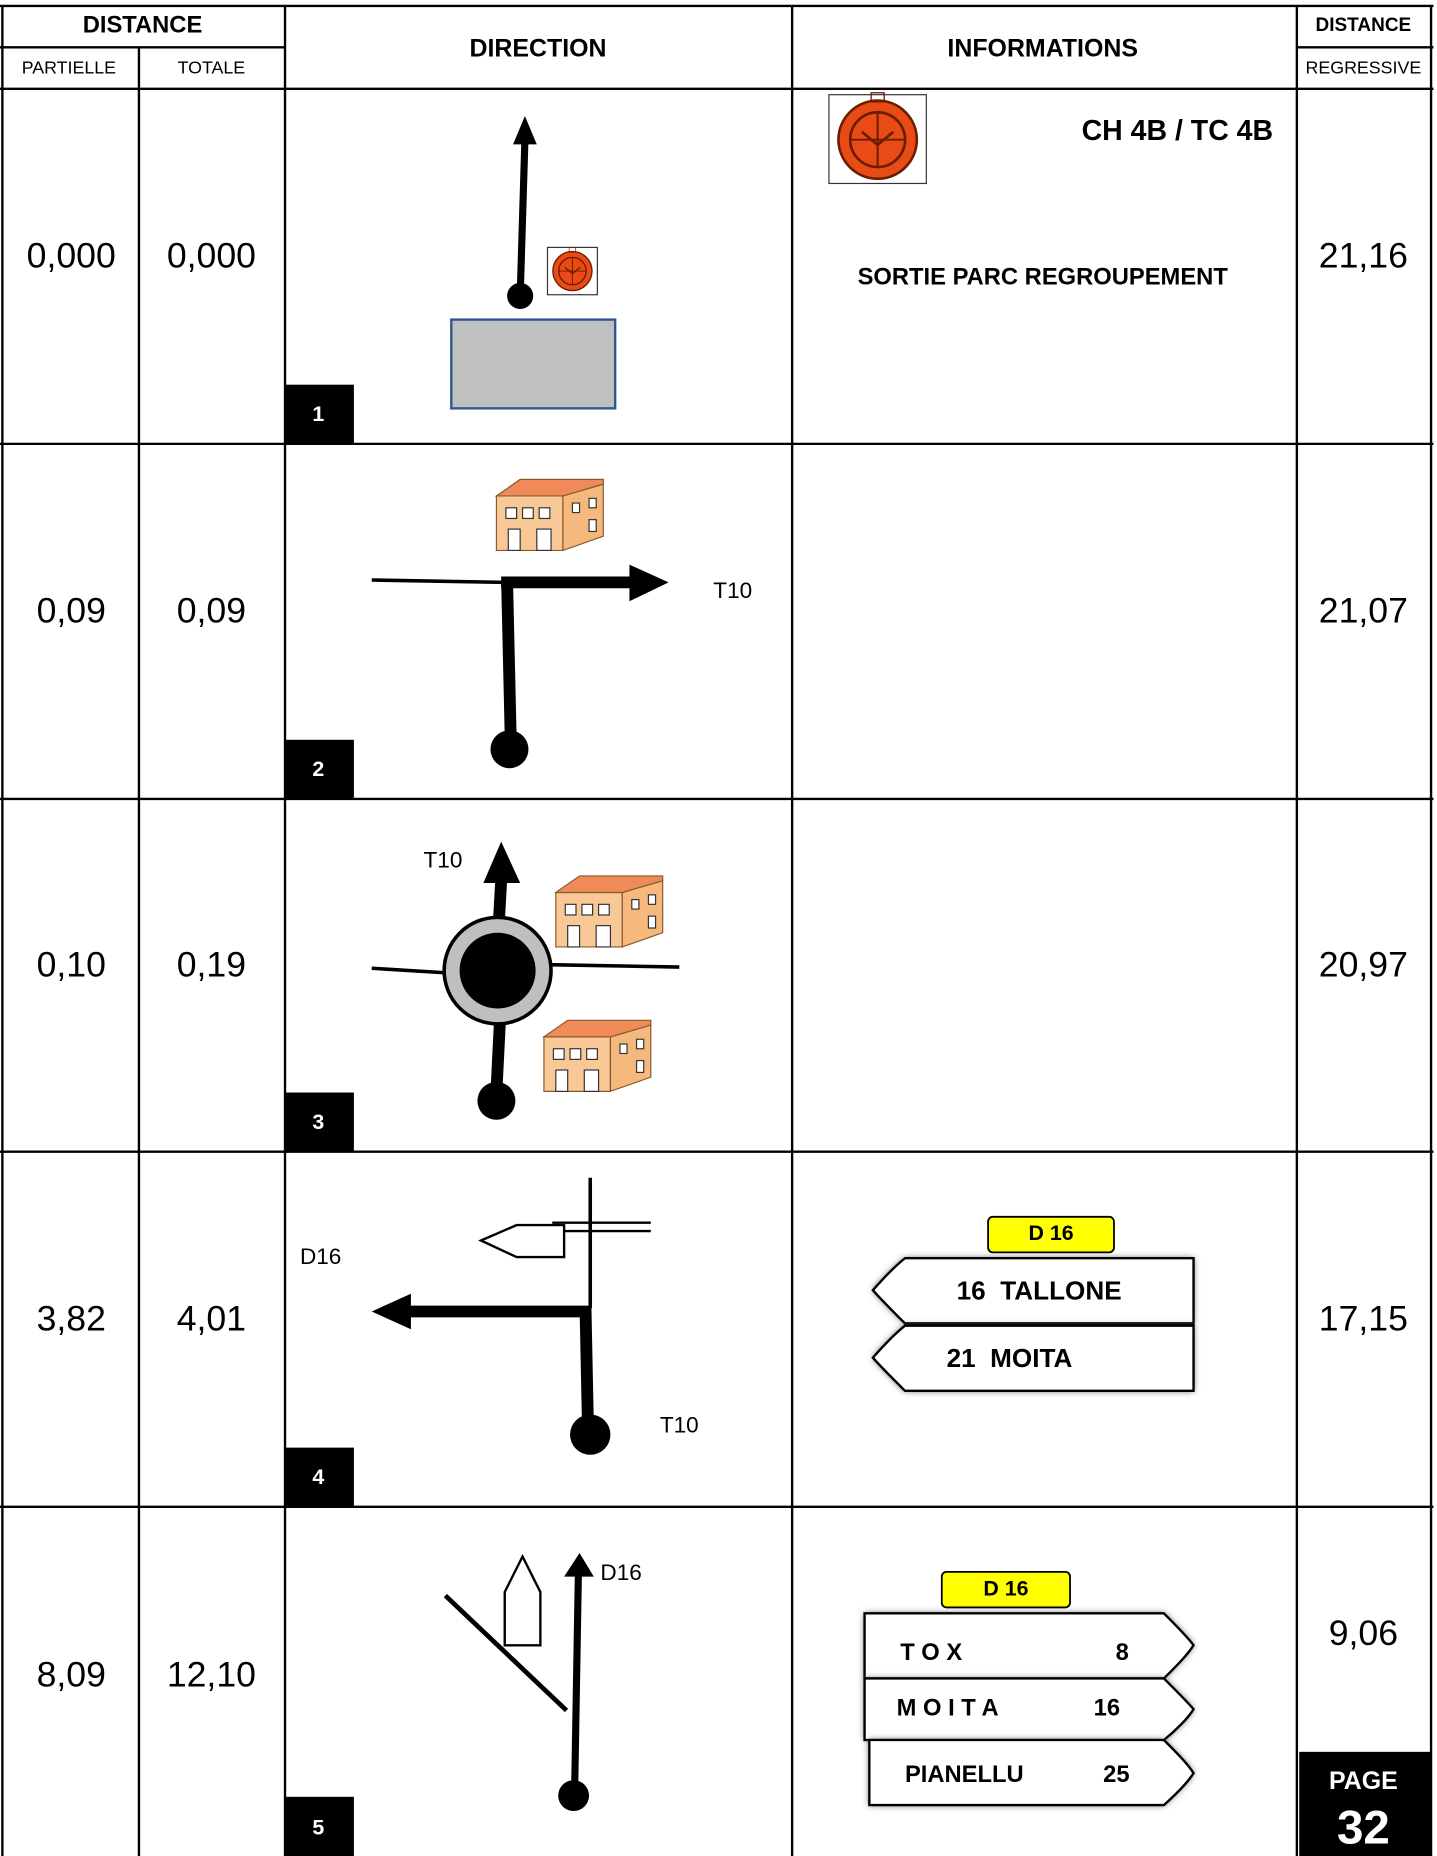  What do you see at coordinates (549, 515) in the screenshot?
I see `tulip-2-use` at bounding box center [549, 515].